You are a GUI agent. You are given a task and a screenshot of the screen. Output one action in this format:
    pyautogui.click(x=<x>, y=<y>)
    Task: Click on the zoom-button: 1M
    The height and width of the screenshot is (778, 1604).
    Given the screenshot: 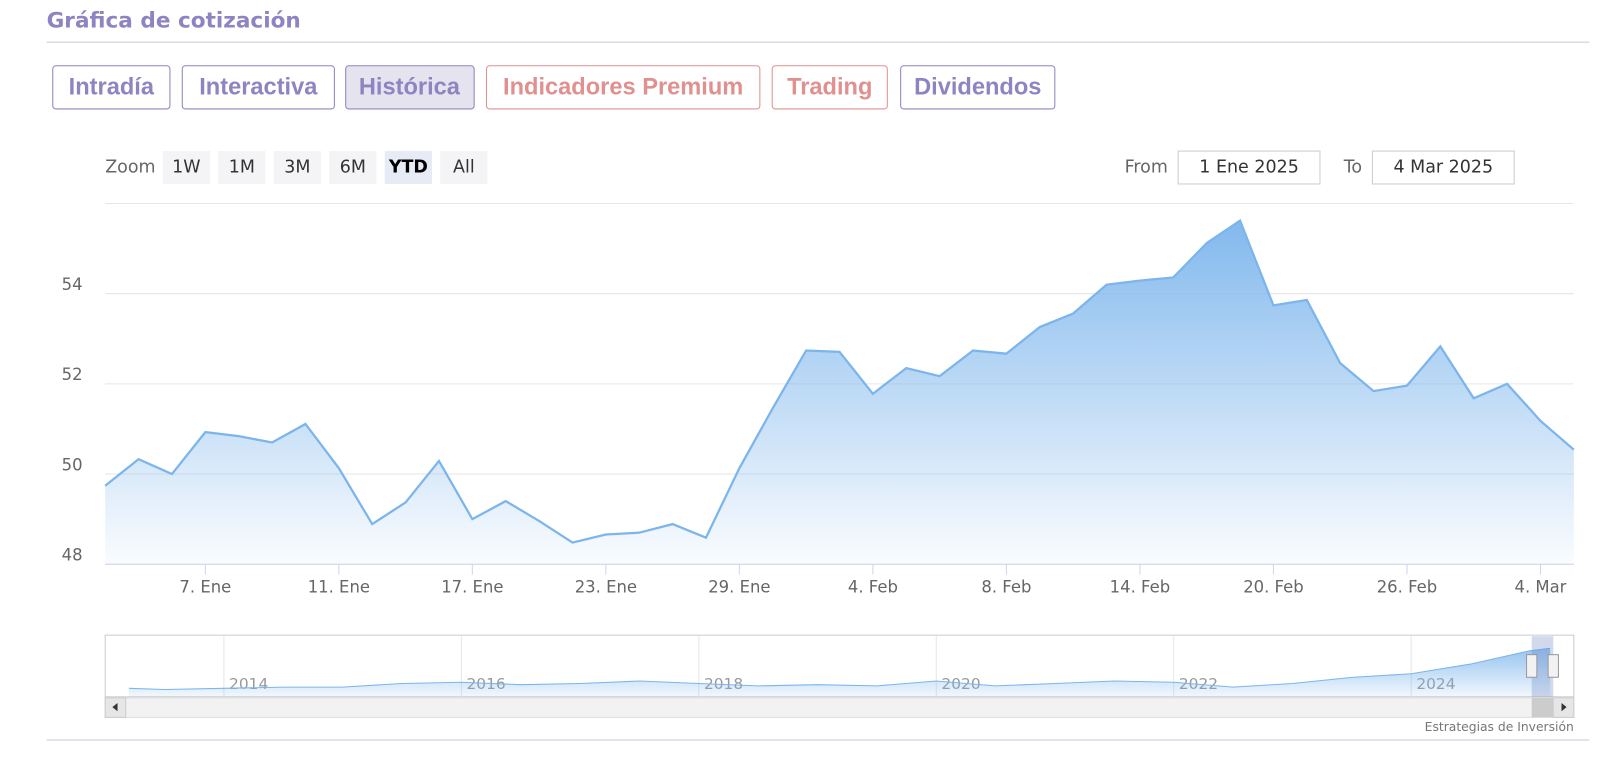 What is the action you would take?
    pyautogui.click(x=242, y=167)
    